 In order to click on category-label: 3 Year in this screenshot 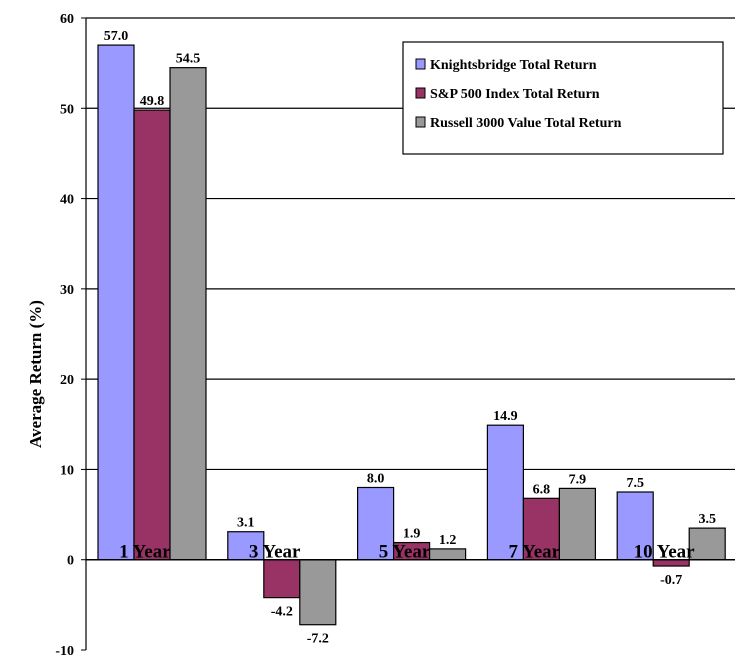, I will do `click(275, 552)`.